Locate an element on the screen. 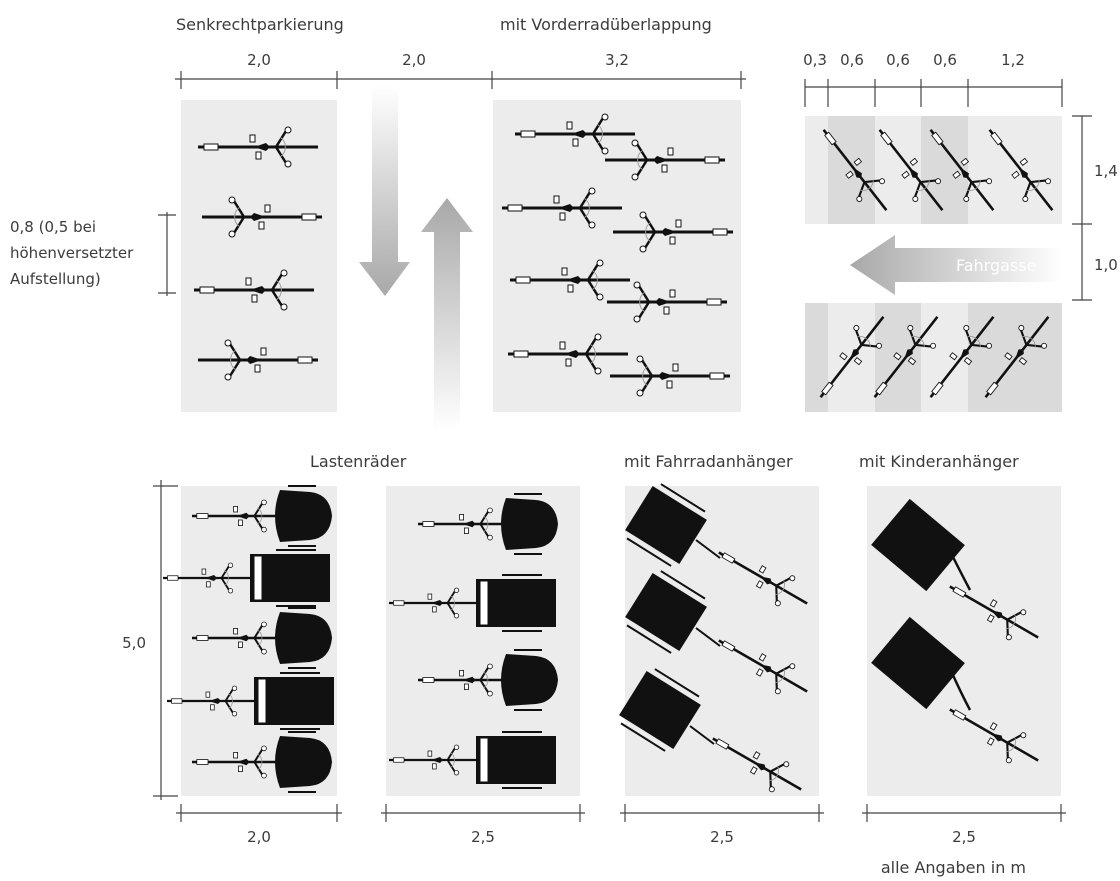  angled-right-dims is located at coordinates (1082, 208).